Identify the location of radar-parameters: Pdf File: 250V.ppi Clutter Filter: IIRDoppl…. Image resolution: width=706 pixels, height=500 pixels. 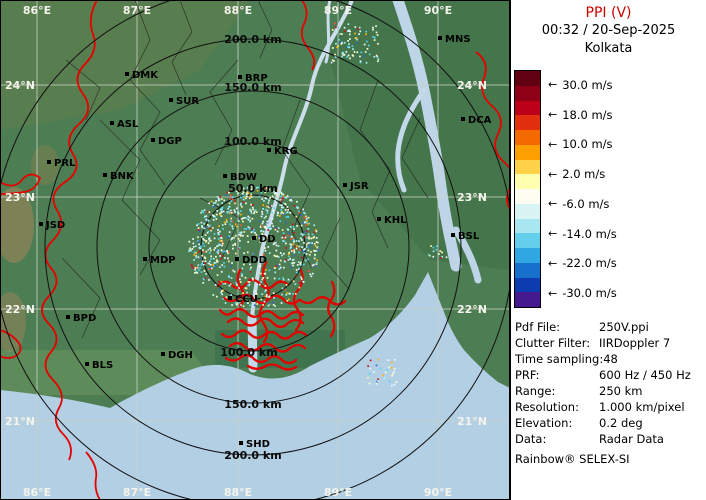
(610, 383).